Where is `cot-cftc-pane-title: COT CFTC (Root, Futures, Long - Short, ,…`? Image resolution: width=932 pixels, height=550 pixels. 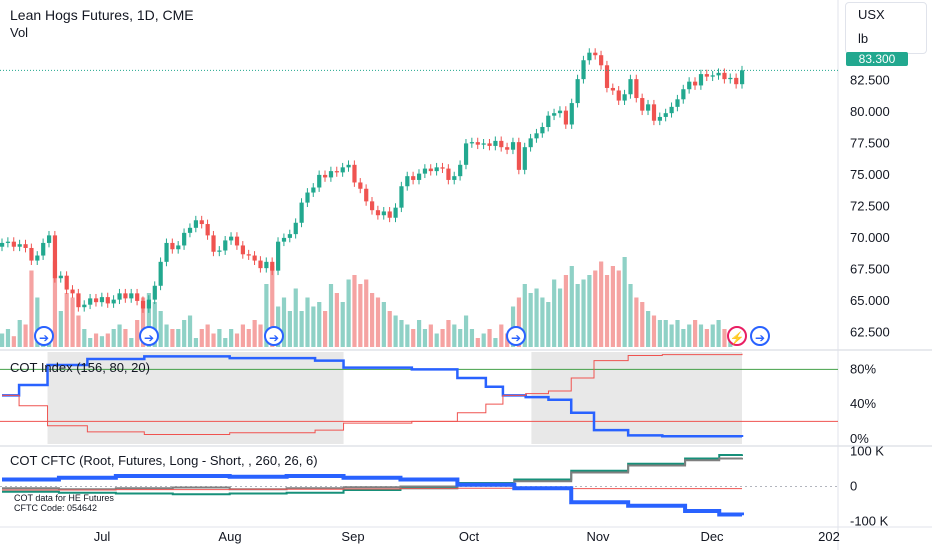 cot-cftc-pane-title: COT CFTC (Root, Futures, Long - Short, ,… is located at coordinates (164, 460).